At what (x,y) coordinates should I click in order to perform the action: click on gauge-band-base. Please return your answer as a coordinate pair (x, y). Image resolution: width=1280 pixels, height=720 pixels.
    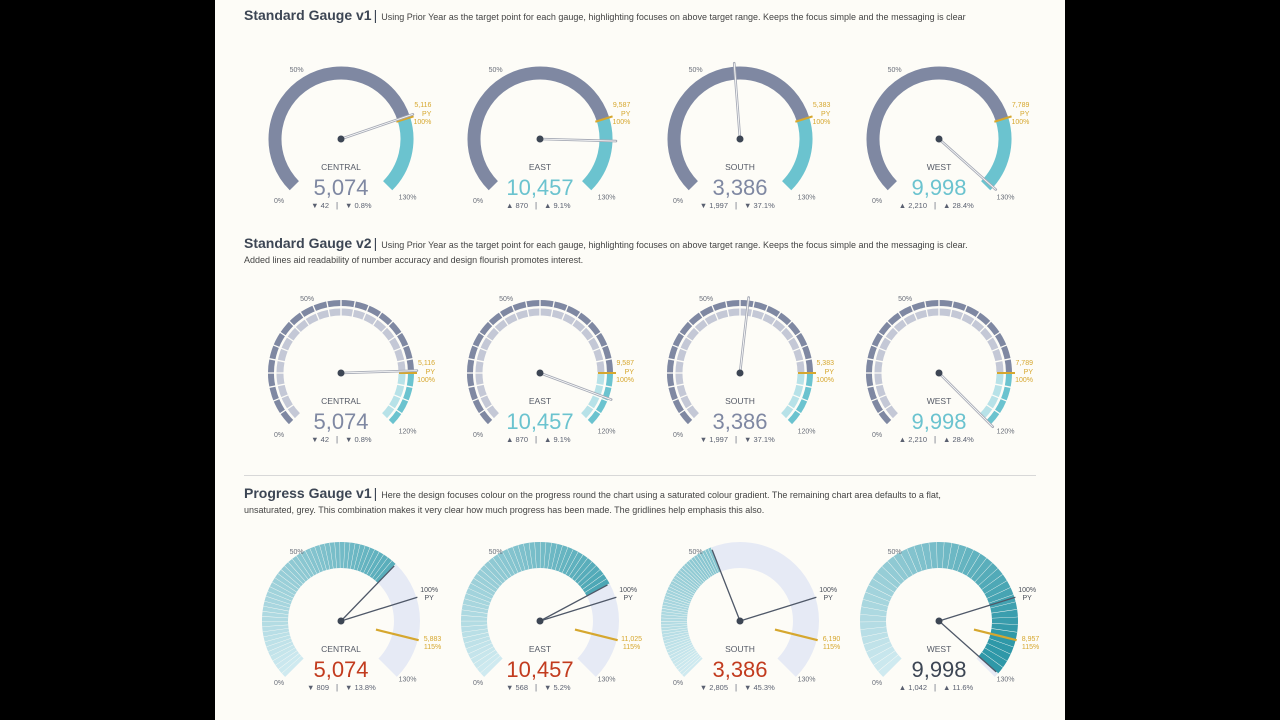
    Looking at the image, I should click on (937, 128).